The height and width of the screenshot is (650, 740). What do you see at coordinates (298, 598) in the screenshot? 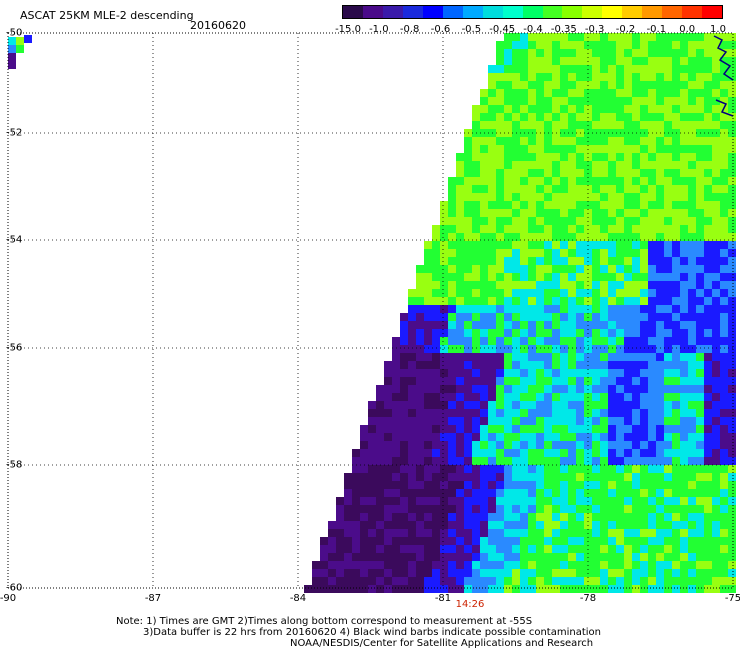
I see `longitude-label: -84` at bounding box center [298, 598].